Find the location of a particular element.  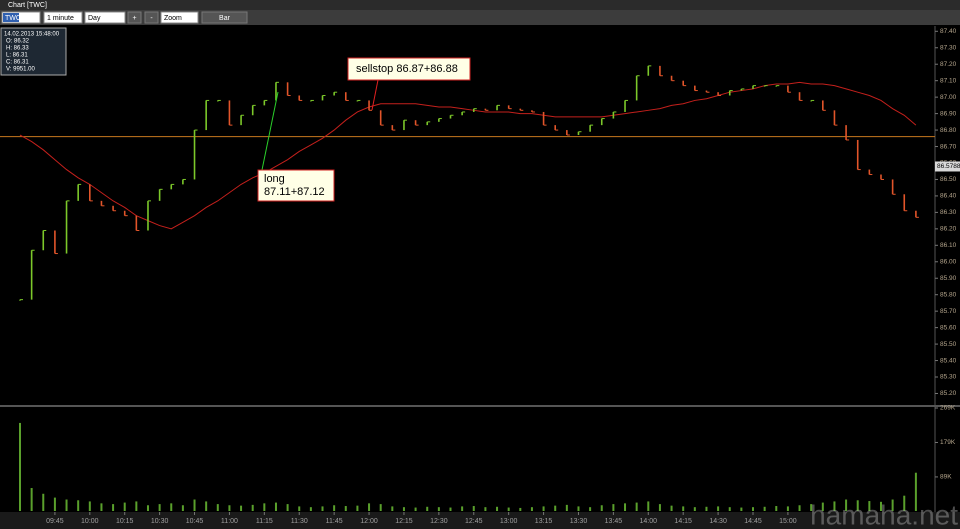

x-tick-label: 14:00 is located at coordinates (649, 521).